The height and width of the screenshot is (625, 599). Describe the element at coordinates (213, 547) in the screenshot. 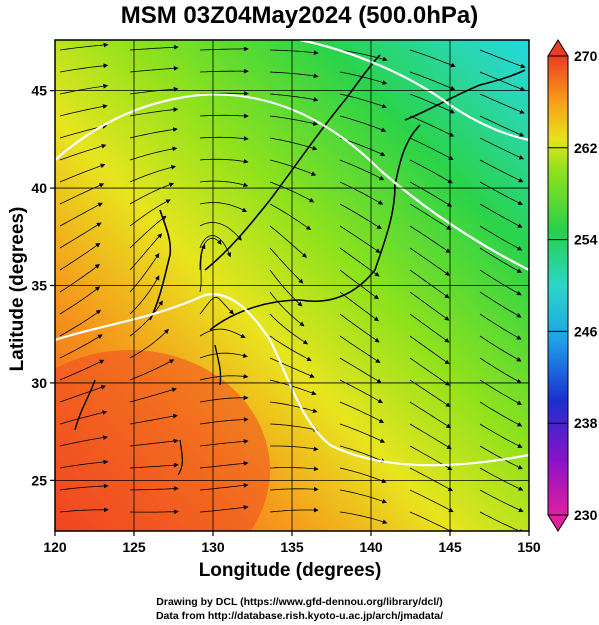

I see `x-tick-label: 130` at that location.